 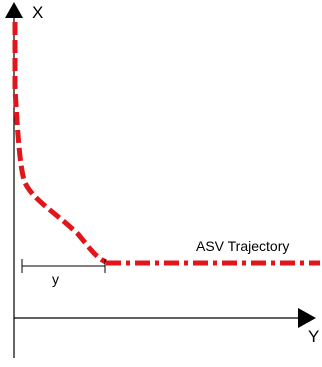 I want to click on y-axis-label: Y, so click(x=313, y=336).